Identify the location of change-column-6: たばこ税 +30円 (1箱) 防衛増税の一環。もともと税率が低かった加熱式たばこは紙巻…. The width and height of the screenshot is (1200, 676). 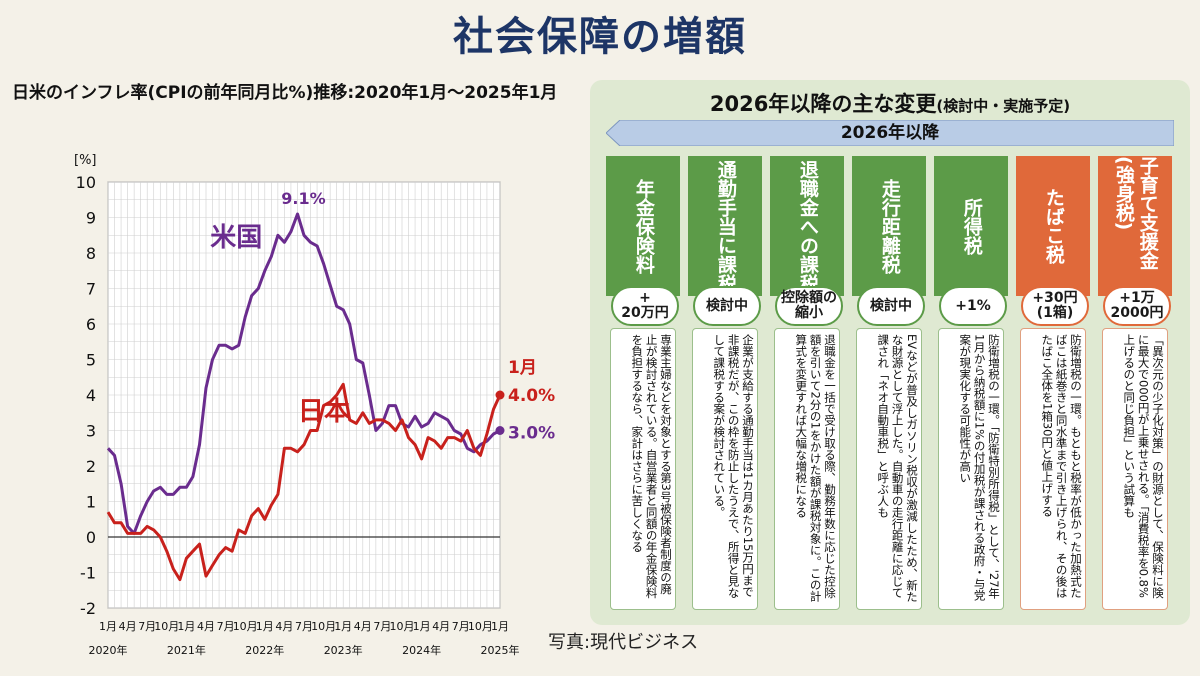
(1053, 385).